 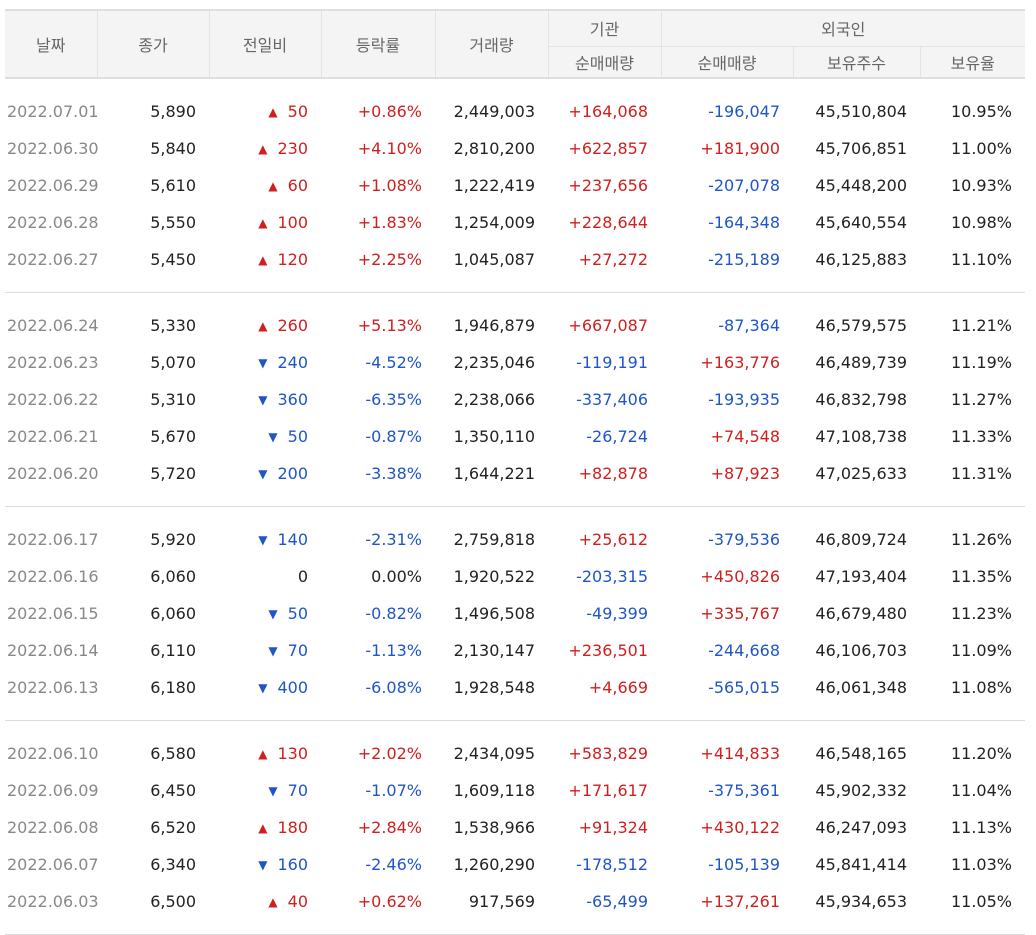 What do you see at coordinates (612, 576) in the screenshot?
I see `cell-inst-net: -203,315` at bounding box center [612, 576].